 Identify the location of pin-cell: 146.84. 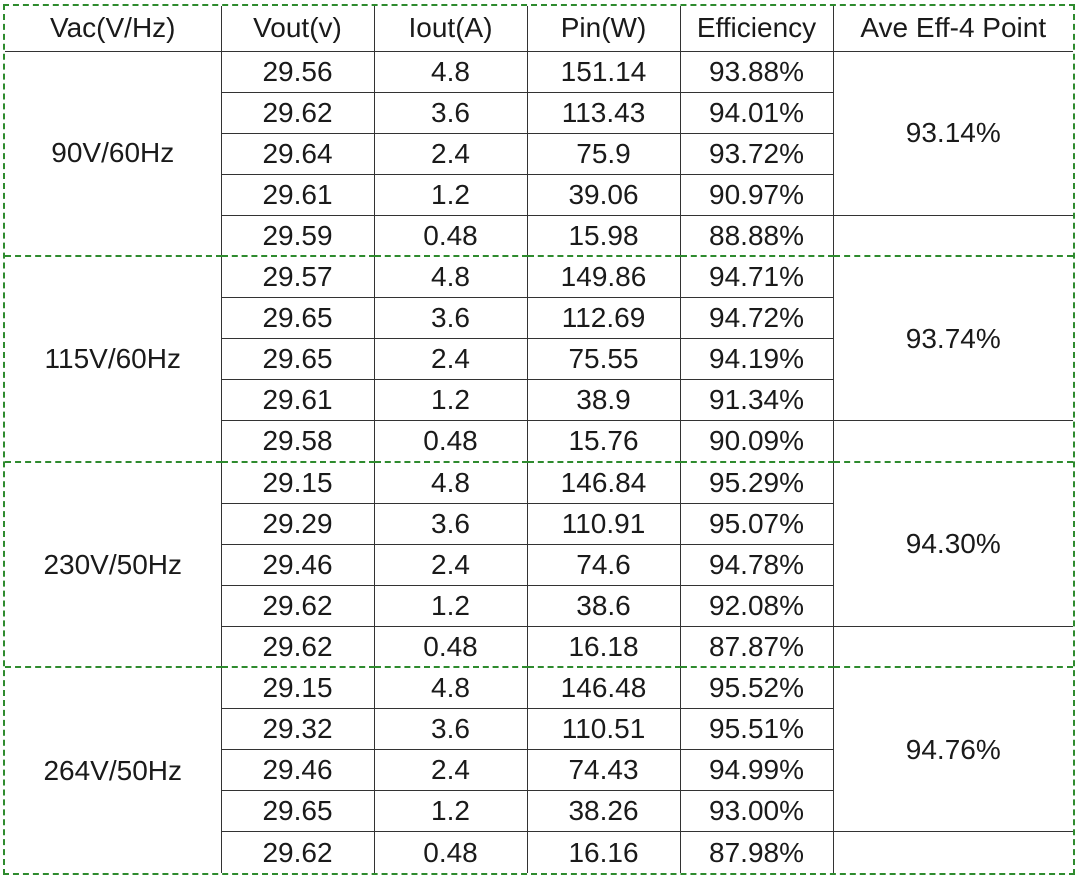
(603, 482).